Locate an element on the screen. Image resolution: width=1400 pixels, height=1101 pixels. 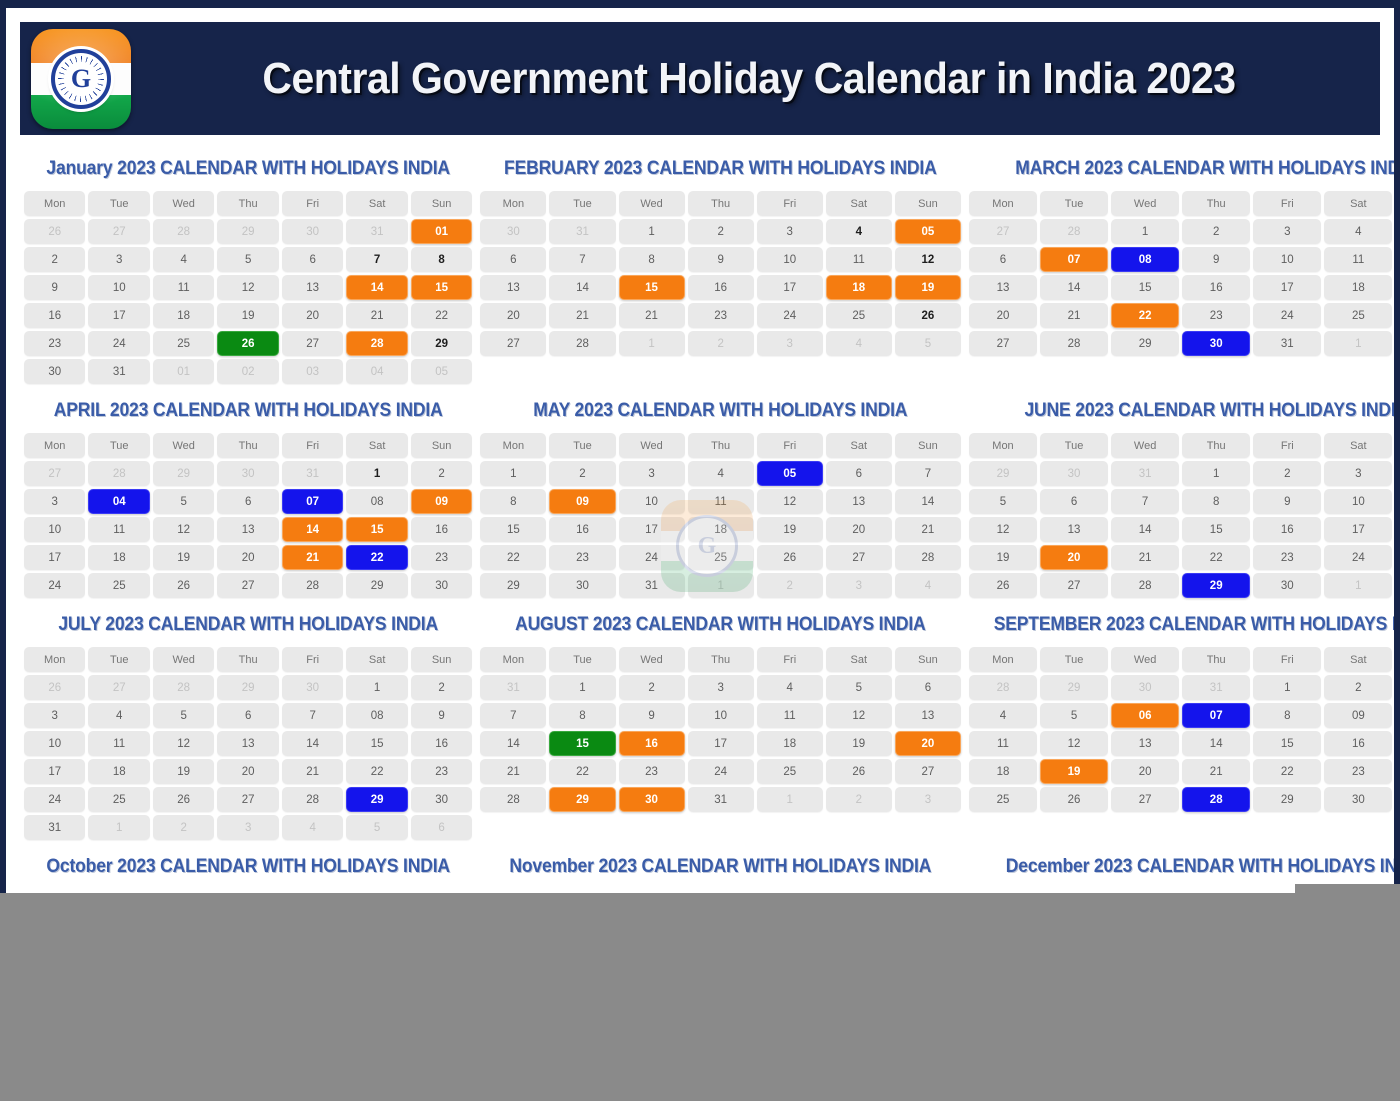
holiday-day-cell: 05 is located at coordinates (789, 473).